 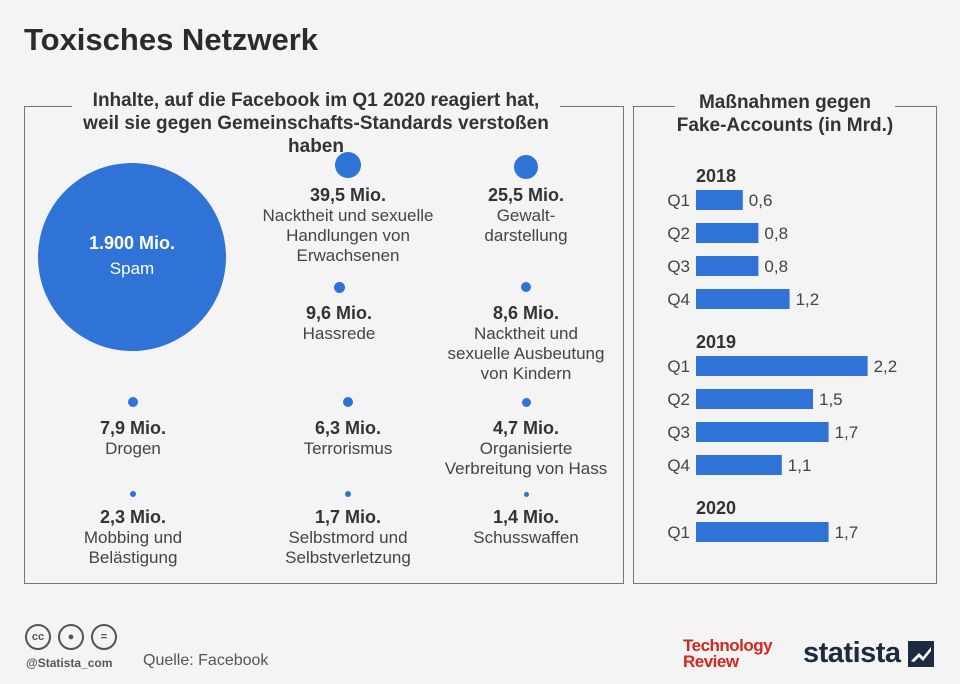 I want to click on fake-accounts-heading-line2: Fake-Accounts (in Mrd.), so click(x=785, y=125).